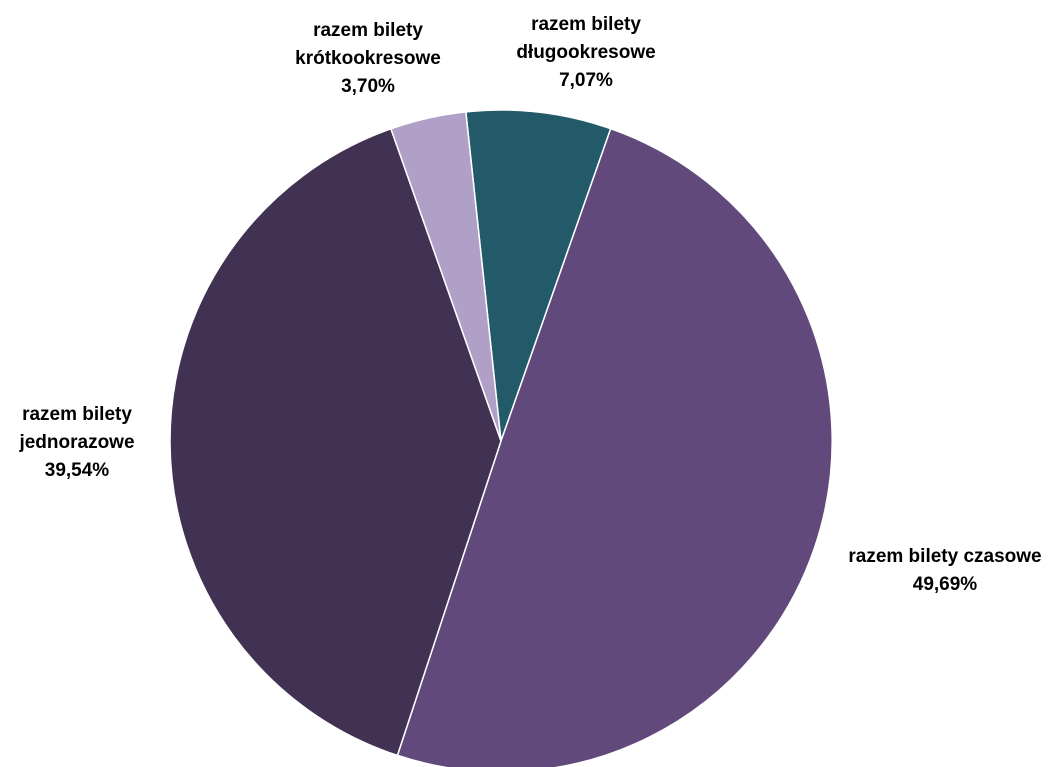  Describe the element at coordinates (944, 570) in the screenshot. I see `data-label-razem-bilety-czasowe: razem bilety czasowe 49,69%` at that location.